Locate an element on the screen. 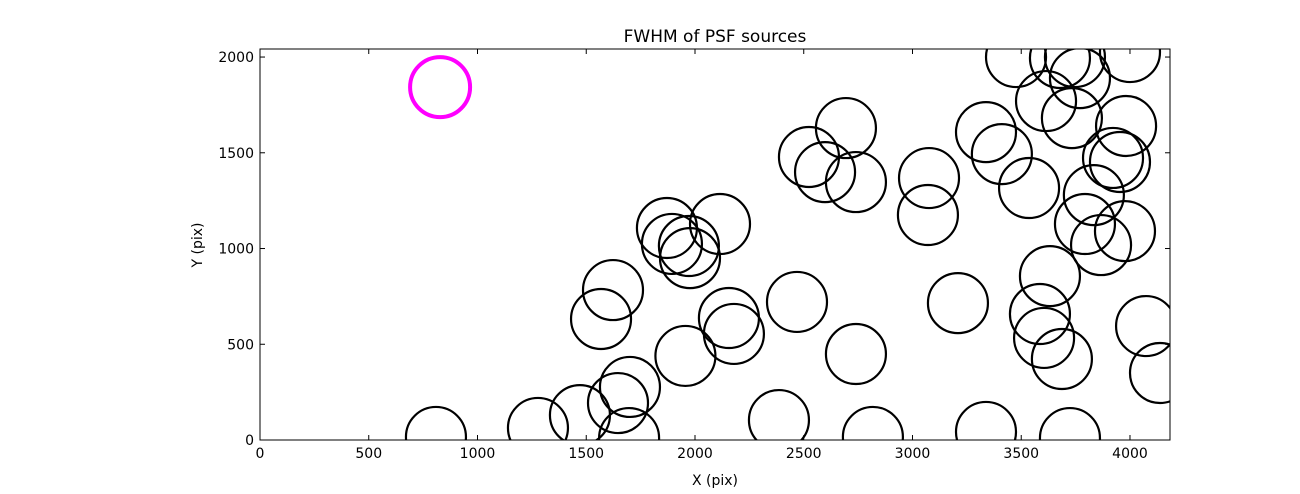 The width and height of the screenshot is (1300, 494). chart-title: FWHM of PSF sources is located at coordinates (715, 37).